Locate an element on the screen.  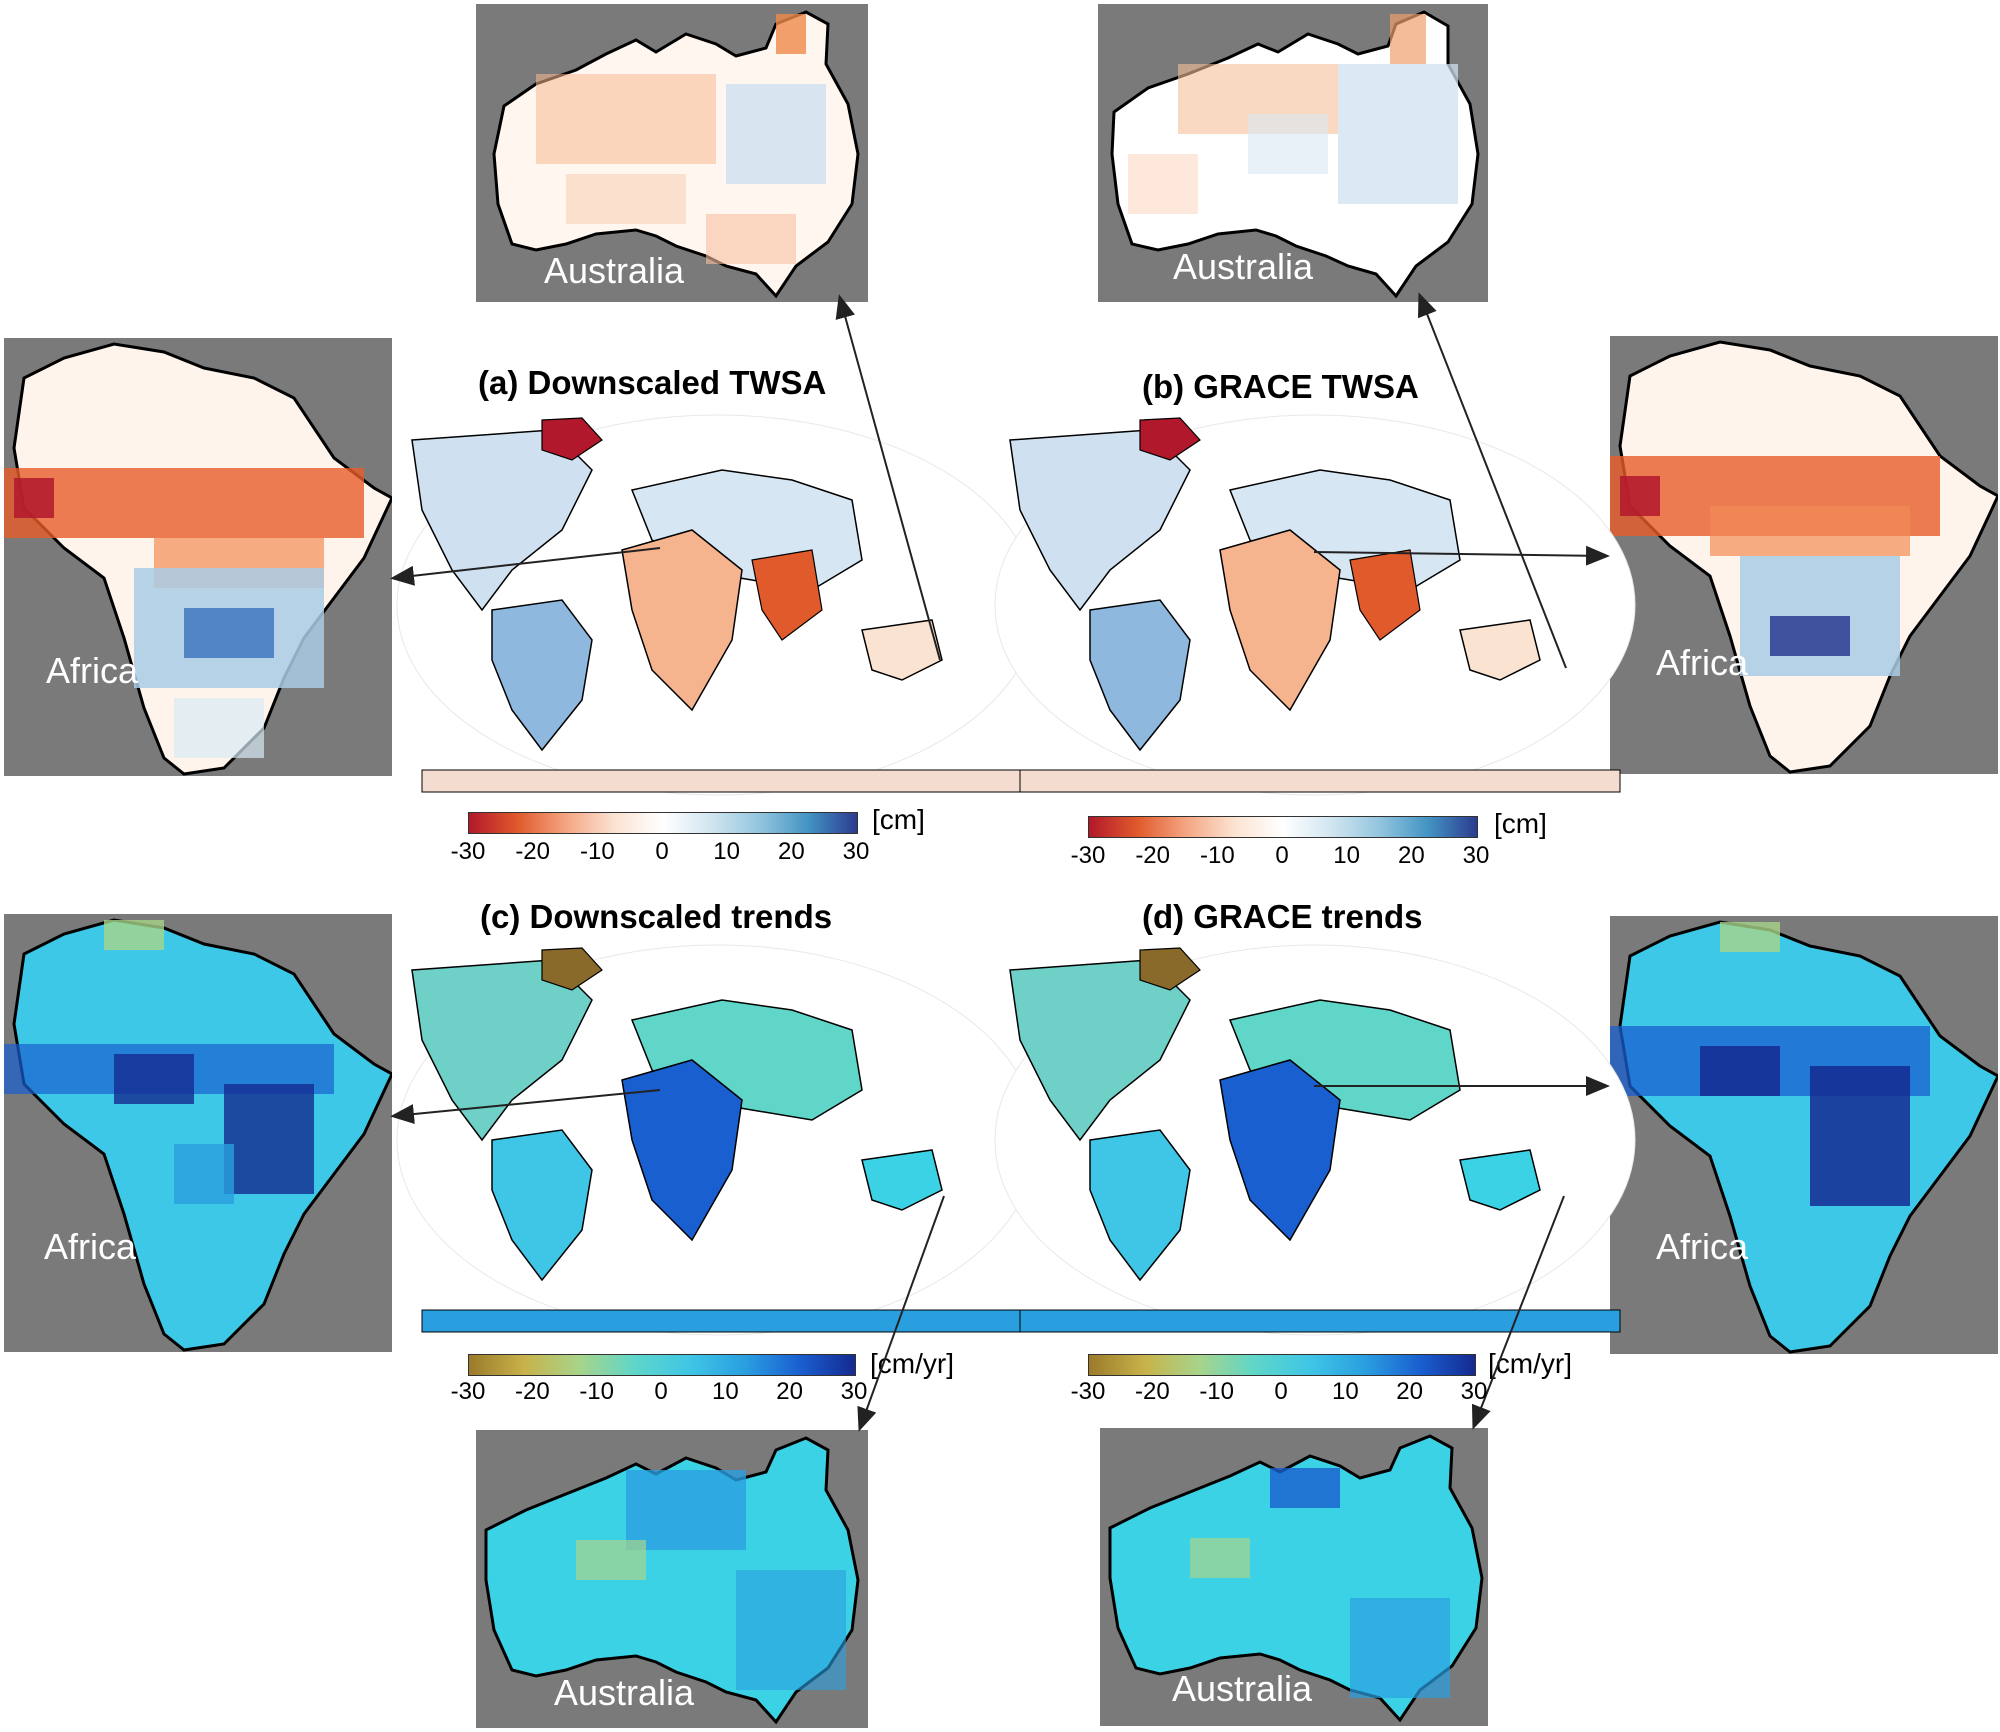
colorbar-unit-a: [cm] is located at coordinates (898, 819).